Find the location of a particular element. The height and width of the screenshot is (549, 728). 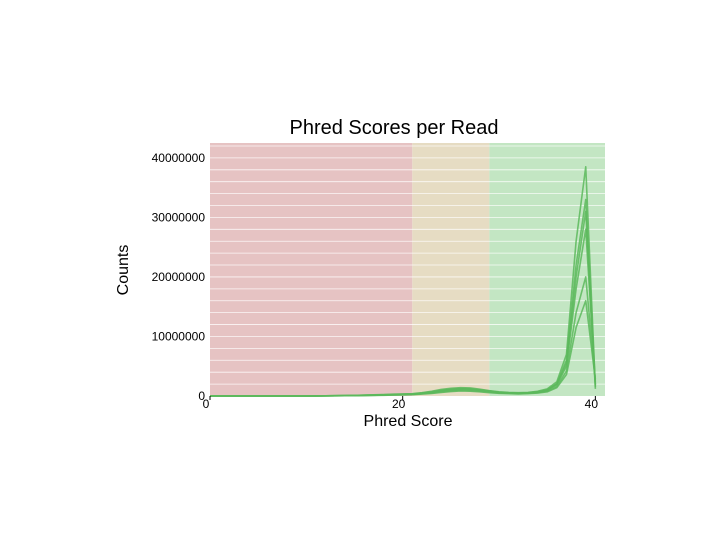

y-tick-label: 20000000 is located at coordinates (179, 277).